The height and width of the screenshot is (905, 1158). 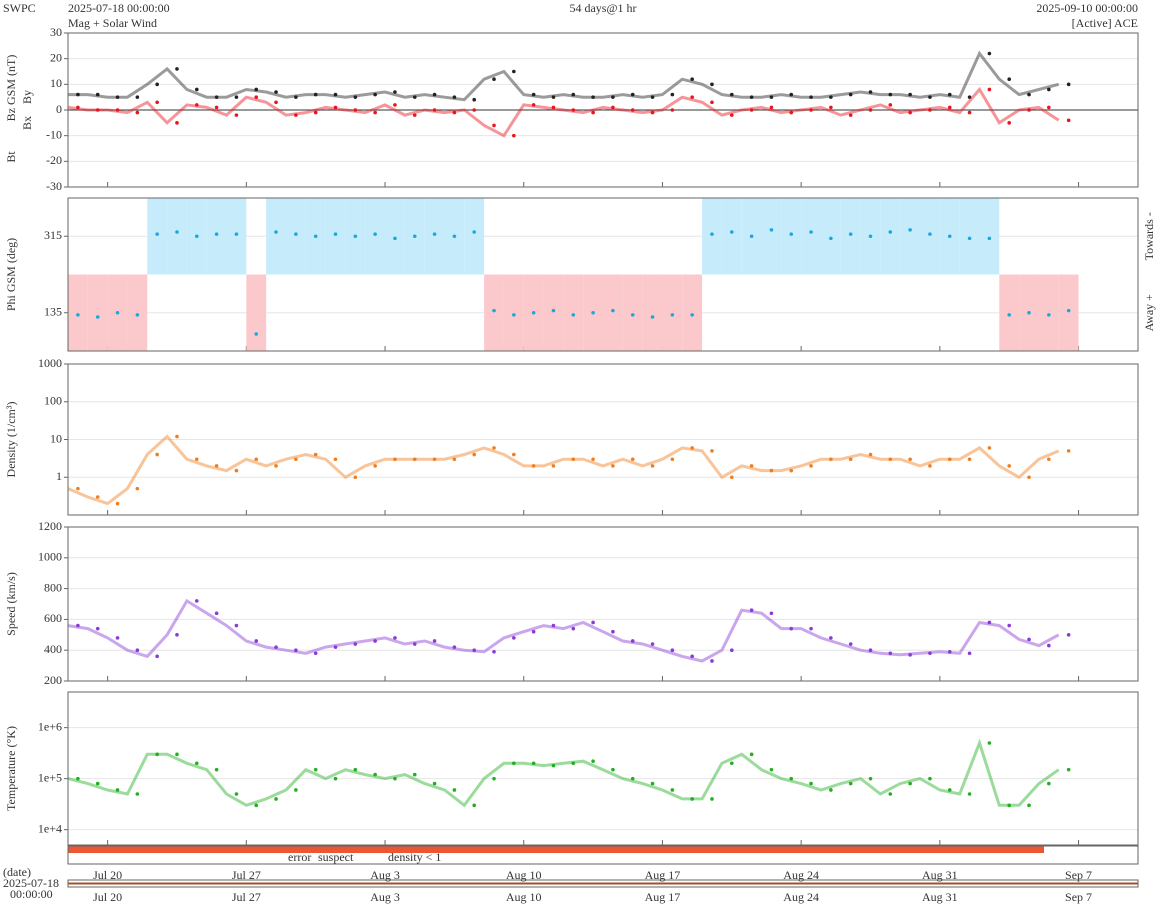 What do you see at coordinates (1149, 236) in the screenshot?
I see `sector-towards: Towards -` at bounding box center [1149, 236].